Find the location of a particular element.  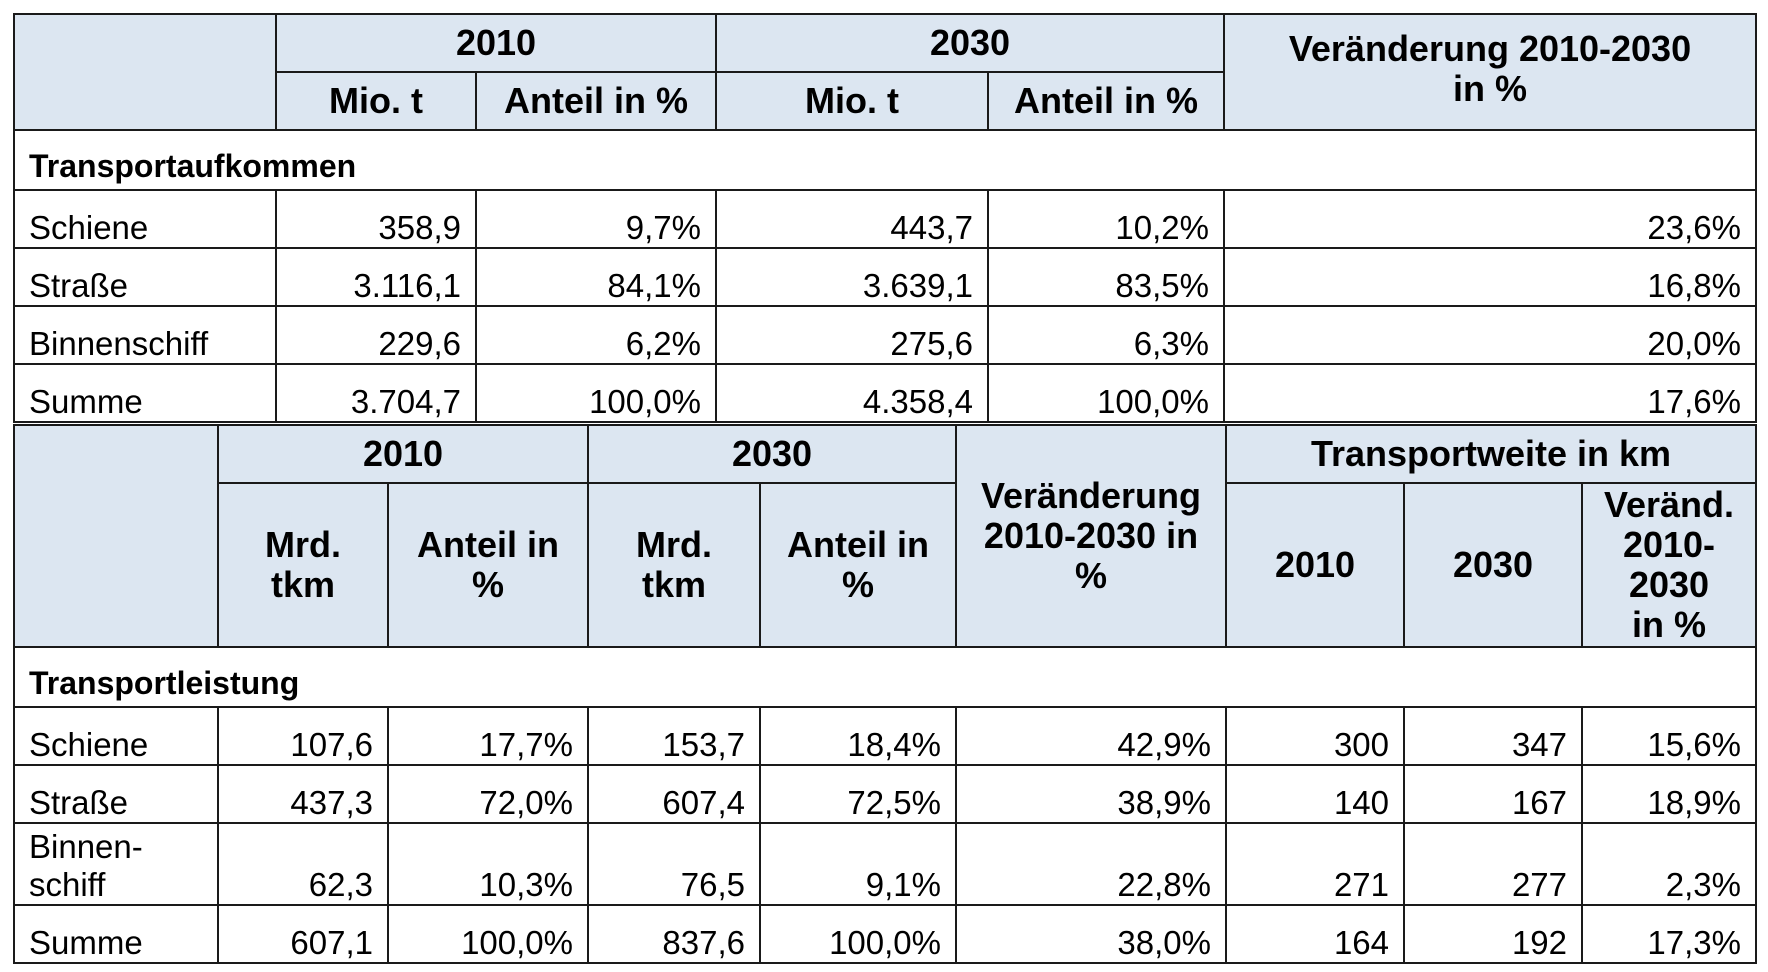

header-anteil-2030-line1: Anteil in is located at coordinates (858, 544).